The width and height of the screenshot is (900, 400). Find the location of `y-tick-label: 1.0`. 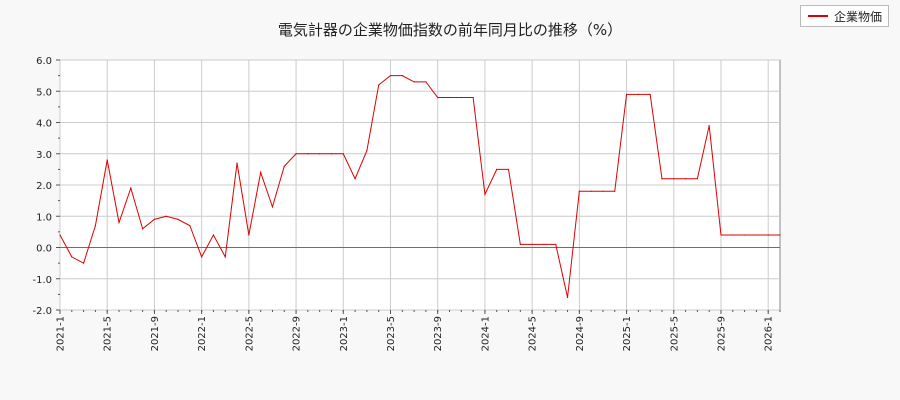

y-tick-label: 1.0 is located at coordinates (44, 217).